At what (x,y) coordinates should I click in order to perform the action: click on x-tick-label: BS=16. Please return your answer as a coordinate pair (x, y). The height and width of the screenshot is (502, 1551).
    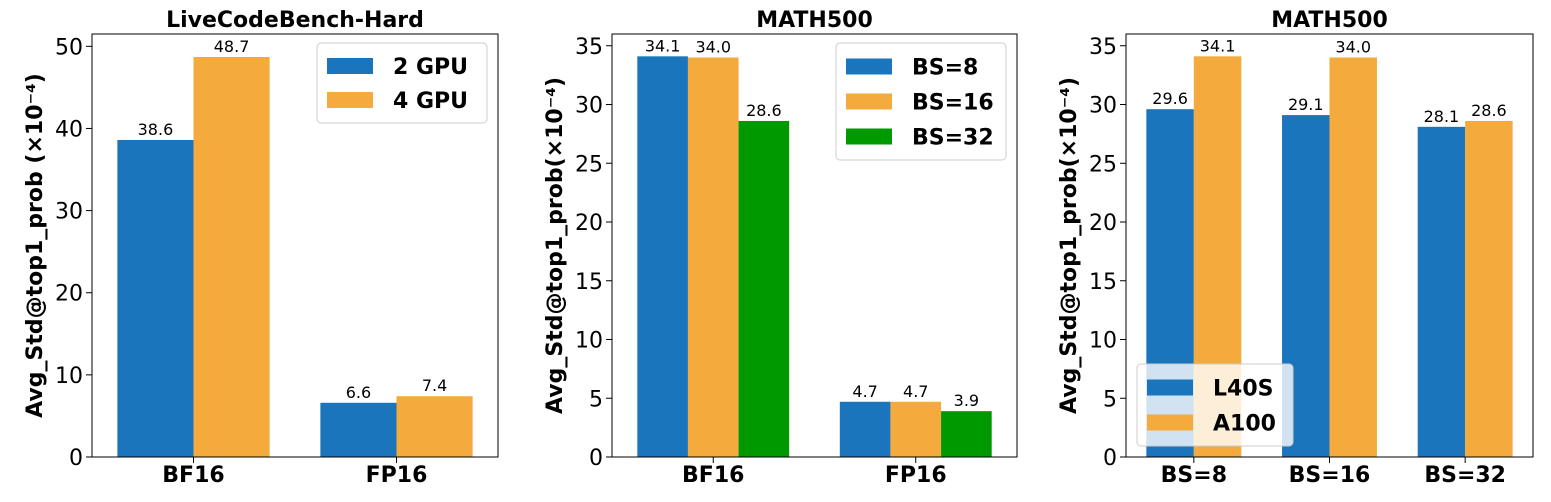
    Looking at the image, I should click on (1330, 475).